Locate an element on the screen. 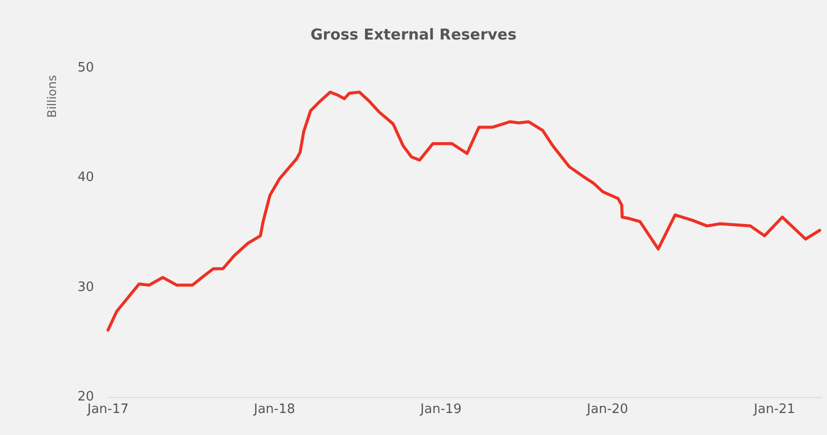 The image size is (827, 435). x-tick-label: Jan-21 is located at coordinates (774, 409).